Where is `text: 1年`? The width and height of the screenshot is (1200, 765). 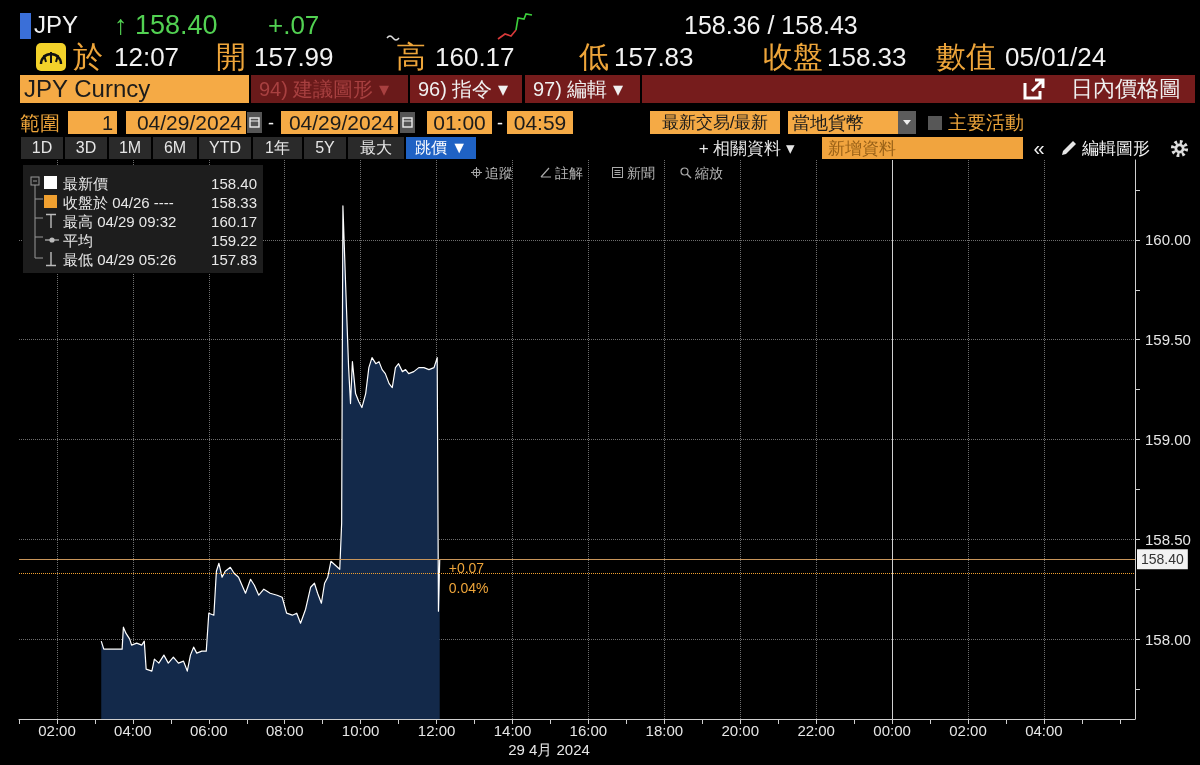 text: 1年 is located at coordinates (277, 148).